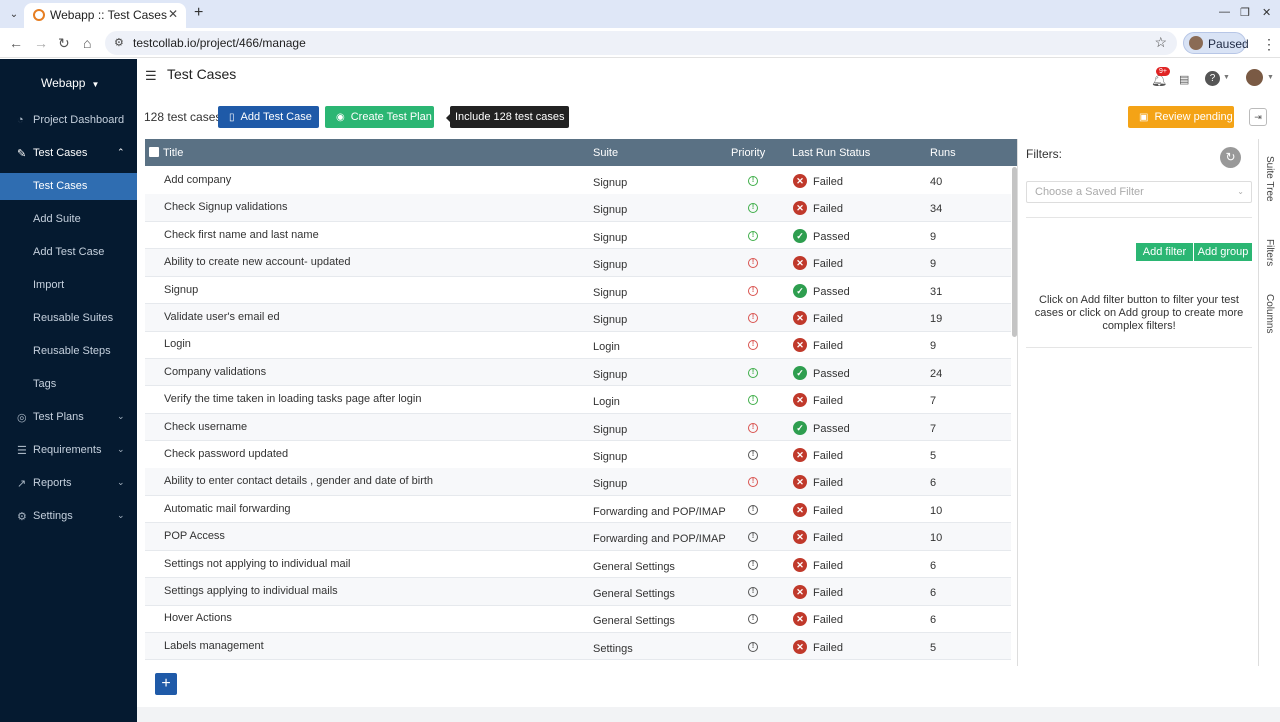  What do you see at coordinates (379, 117) in the screenshot?
I see `create-test-plan-button: ◉ Create Test Plan` at bounding box center [379, 117].